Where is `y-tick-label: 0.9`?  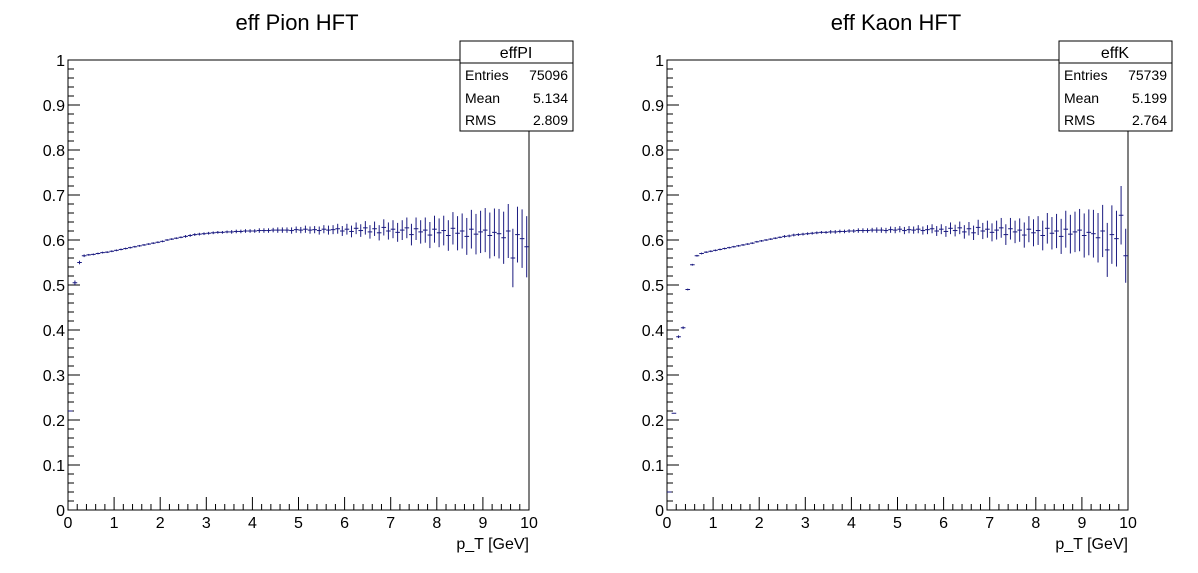 y-tick-label: 0.9 is located at coordinates (653, 106).